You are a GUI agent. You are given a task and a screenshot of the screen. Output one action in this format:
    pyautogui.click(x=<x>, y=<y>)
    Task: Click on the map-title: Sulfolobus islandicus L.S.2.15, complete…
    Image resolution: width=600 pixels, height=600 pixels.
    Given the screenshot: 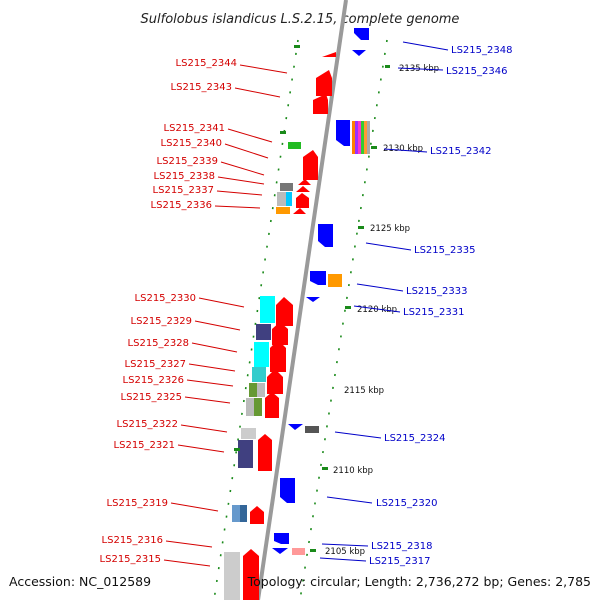 What is the action you would take?
    pyautogui.click(x=300, y=19)
    